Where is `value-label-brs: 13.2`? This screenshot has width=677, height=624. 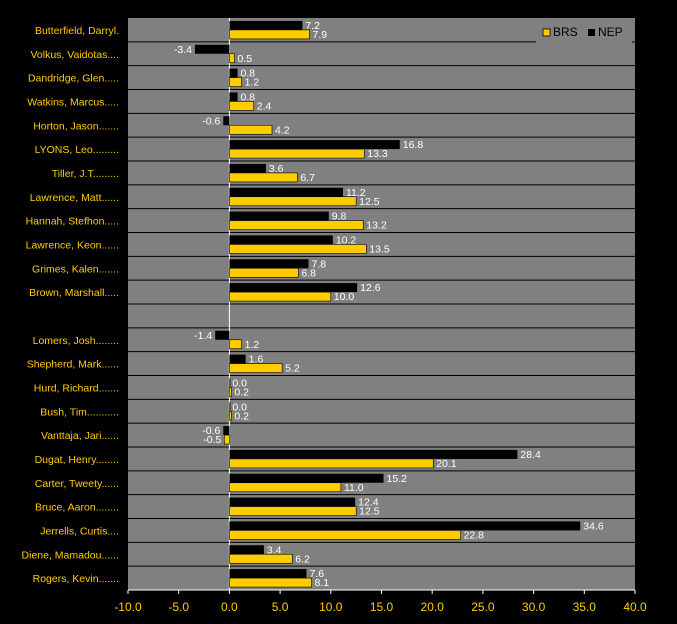 value-label-brs: 13.2 is located at coordinates (376, 226).